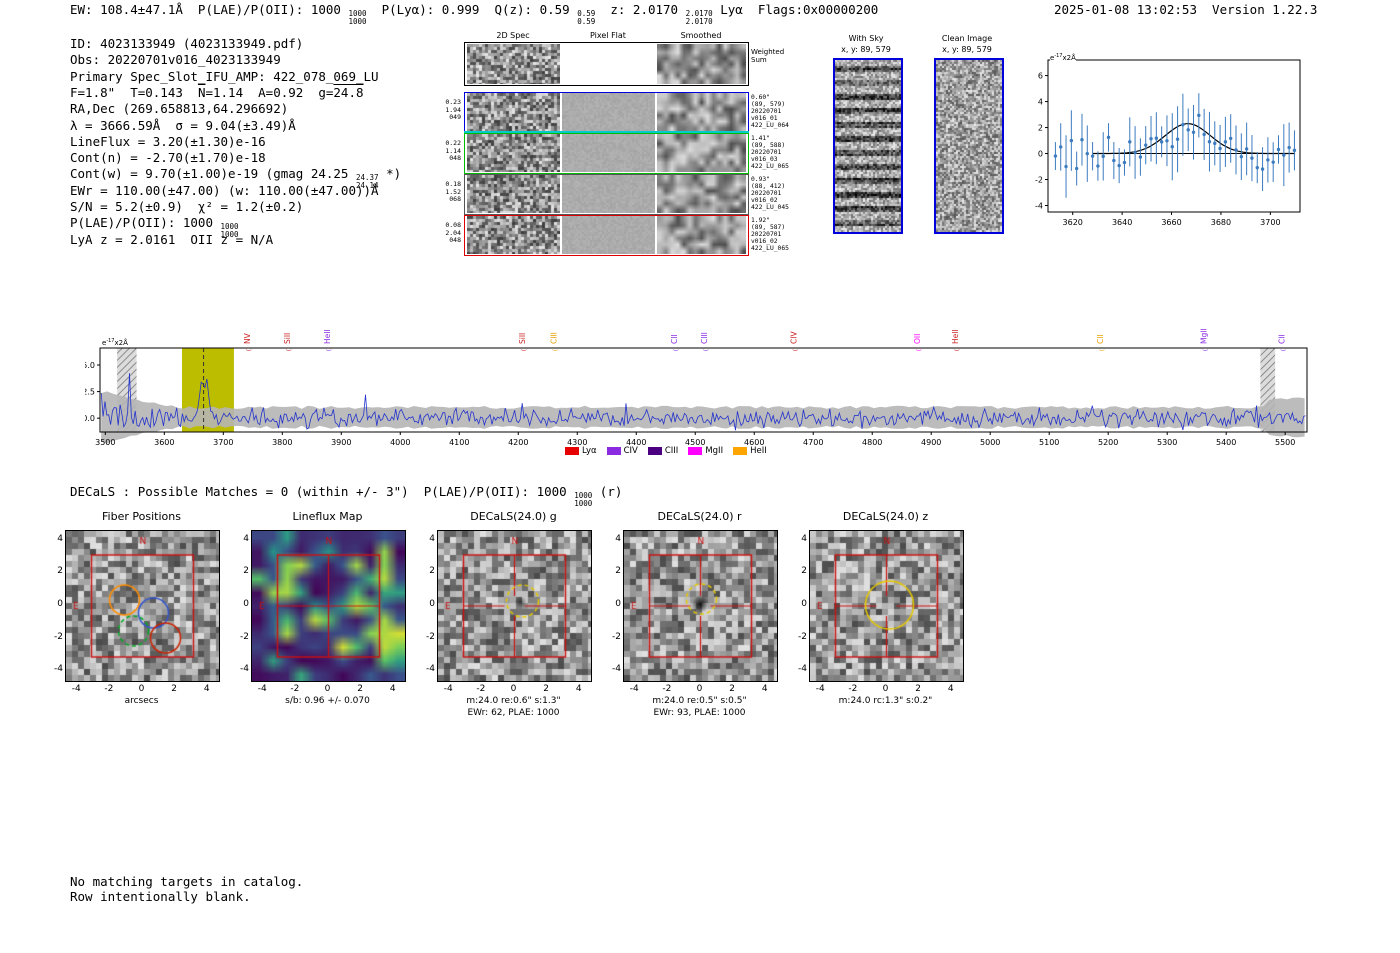 This screenshot has height=953, width=1400. I want to click on spec2d-row-border, so click(606, 153).